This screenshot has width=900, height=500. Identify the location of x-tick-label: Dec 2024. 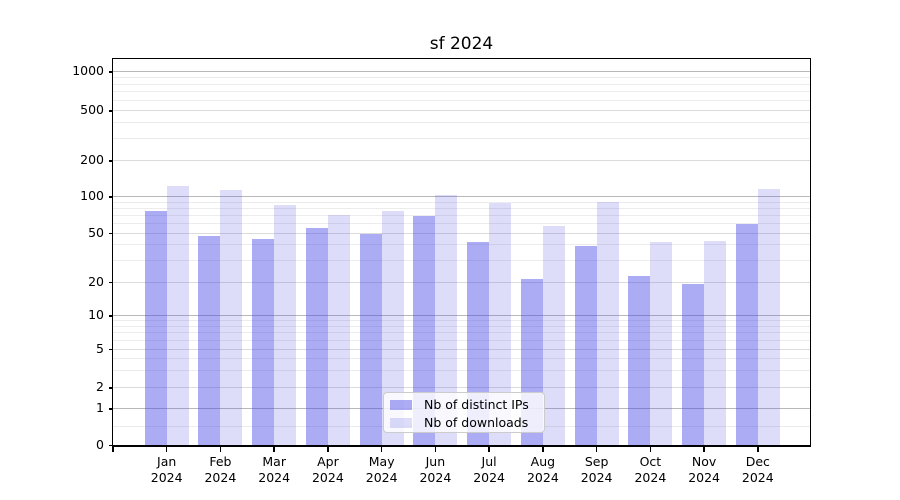
(757, 469).